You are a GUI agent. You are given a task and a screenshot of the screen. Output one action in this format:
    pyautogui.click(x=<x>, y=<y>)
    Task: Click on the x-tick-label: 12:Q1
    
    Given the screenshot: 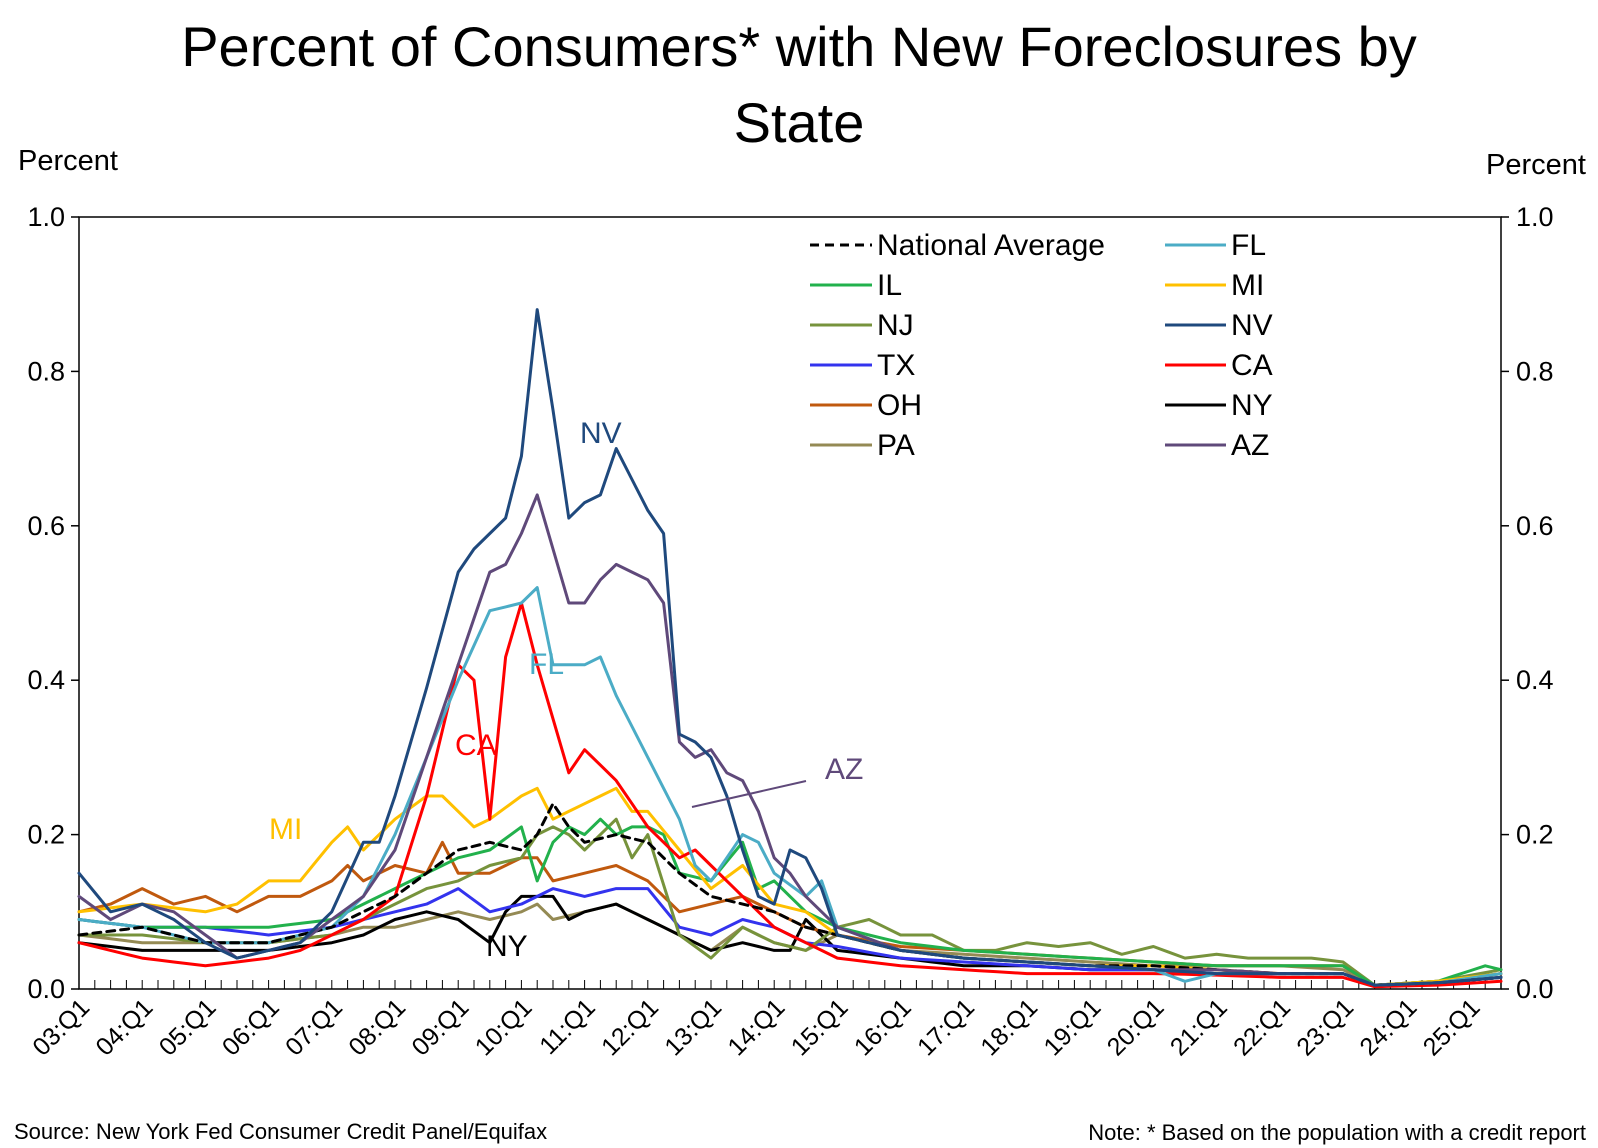 What is the action you would take?
    pyautogui.click(x=630, y=1027)
    